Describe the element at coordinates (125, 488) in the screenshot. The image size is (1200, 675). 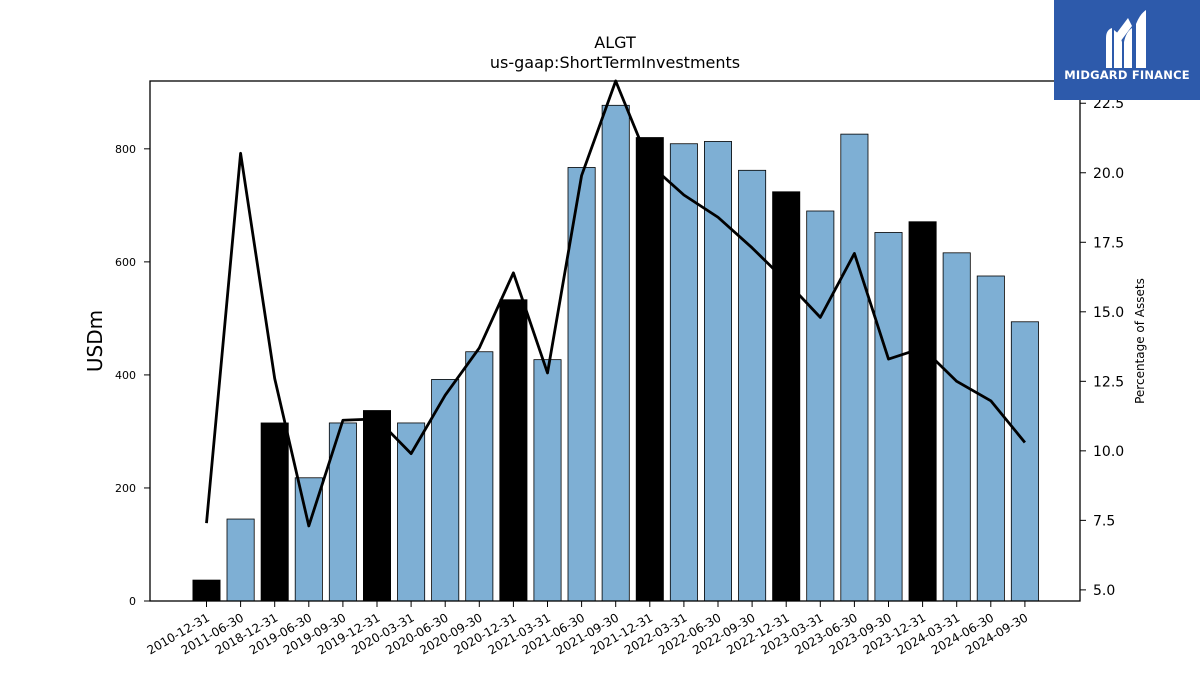
I see `y-tick-label-200: 200` at that location.